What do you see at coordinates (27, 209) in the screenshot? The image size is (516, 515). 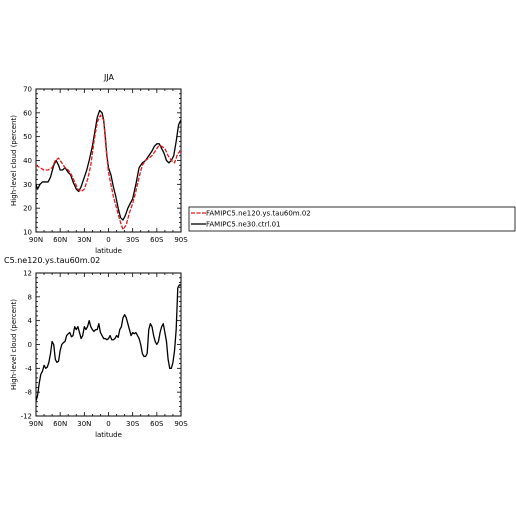 I see `y-tick-label: 20` at bounding box center [27, 209].